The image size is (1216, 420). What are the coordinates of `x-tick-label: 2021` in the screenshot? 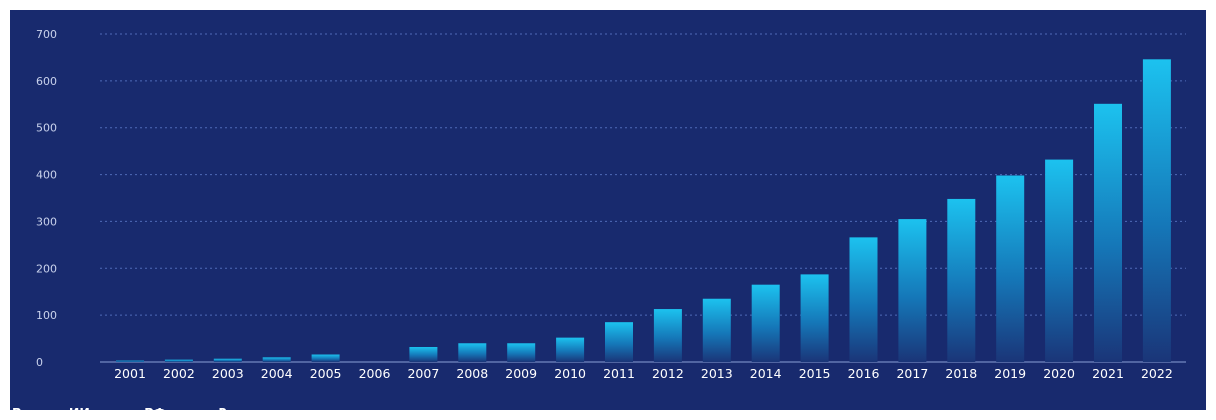 It's located at (1108, 373).